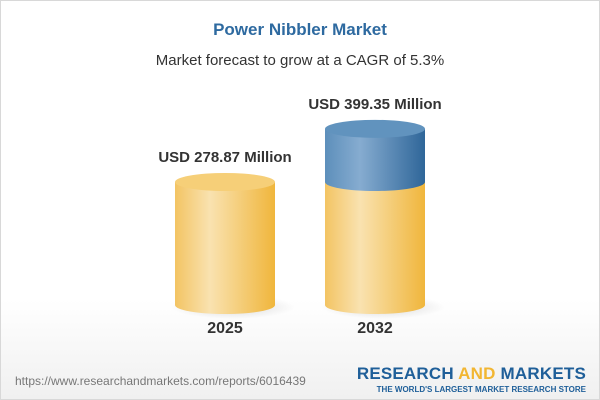 The height and width of the screenshot is (400, 600). What do you see at coordinates (224, 157) in the screenshot?
I see `data-label: USD 278.87 Million` at bounding box center [224, 157].